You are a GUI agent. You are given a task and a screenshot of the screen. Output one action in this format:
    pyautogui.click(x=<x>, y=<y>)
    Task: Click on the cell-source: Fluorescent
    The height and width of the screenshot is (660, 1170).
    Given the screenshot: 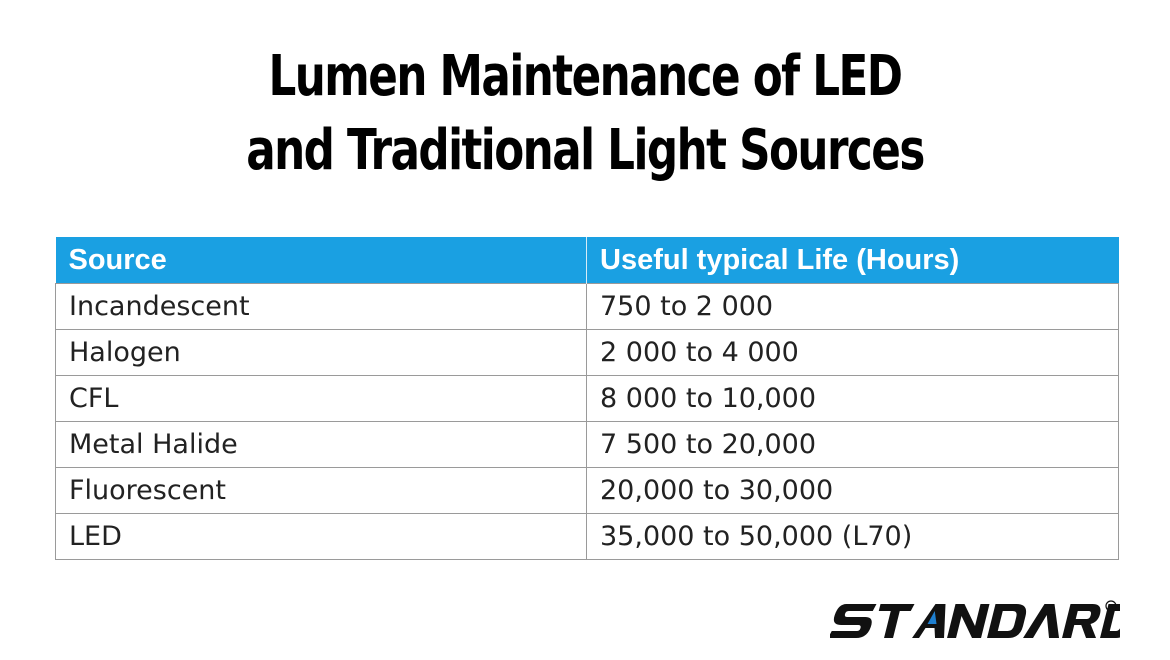 What is the action you would take?
    pyautogui.click(x=321, y=490)
    